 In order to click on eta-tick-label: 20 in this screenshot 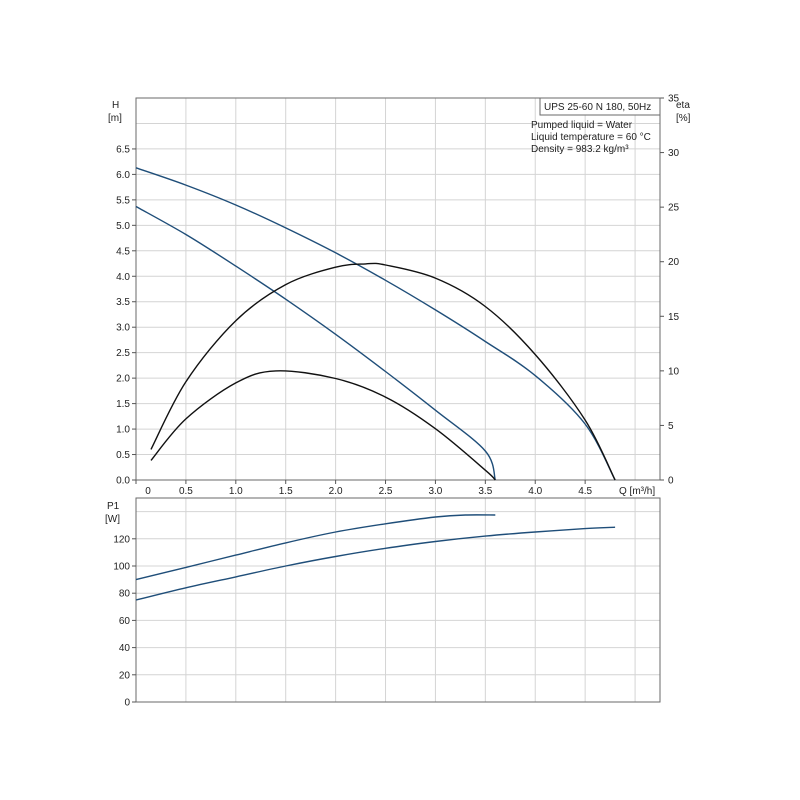, I will do `click(674, 262)`.